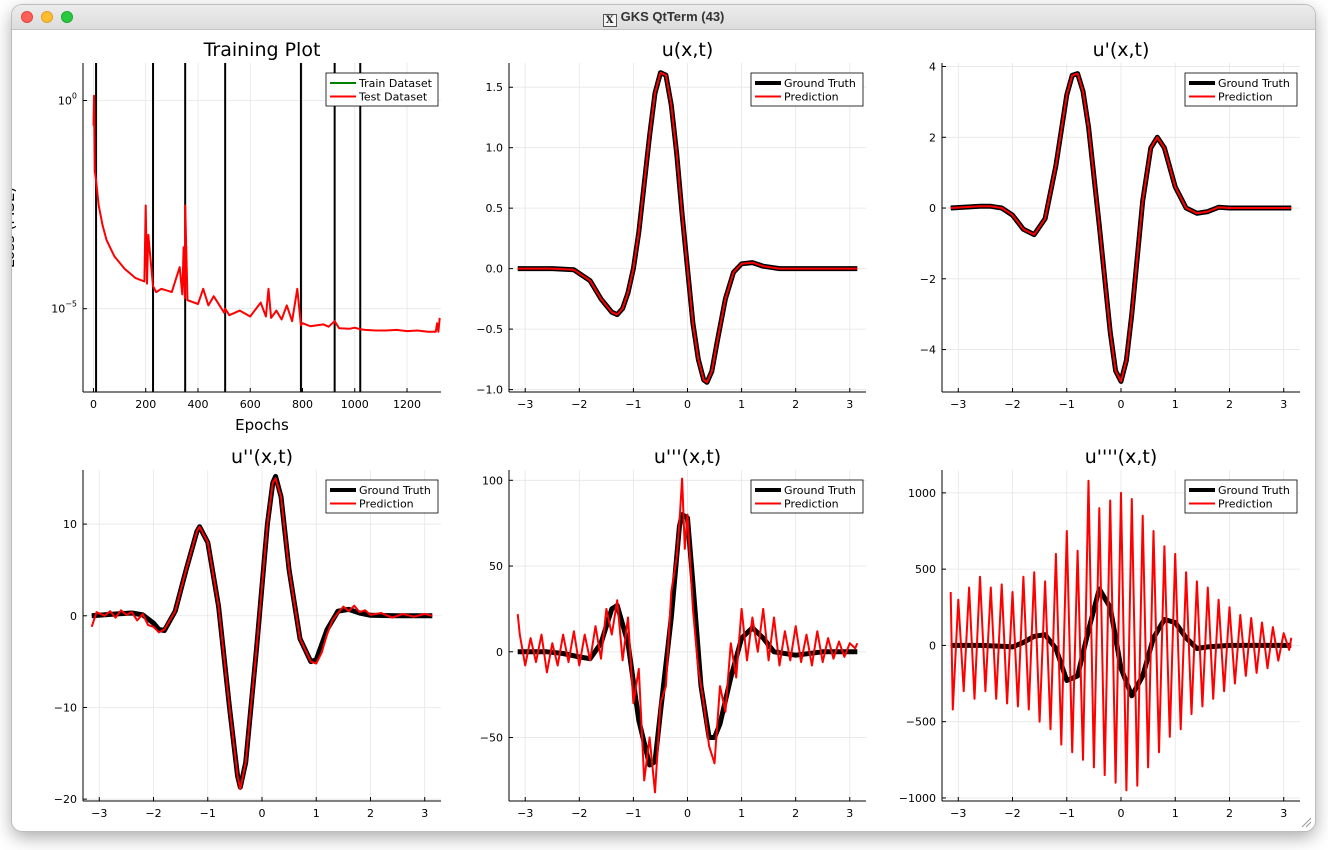  What do you see at coordinates (197, 404) in the screenshot?
I see `x-tick-label: 400` at bounding box center [197, 404].